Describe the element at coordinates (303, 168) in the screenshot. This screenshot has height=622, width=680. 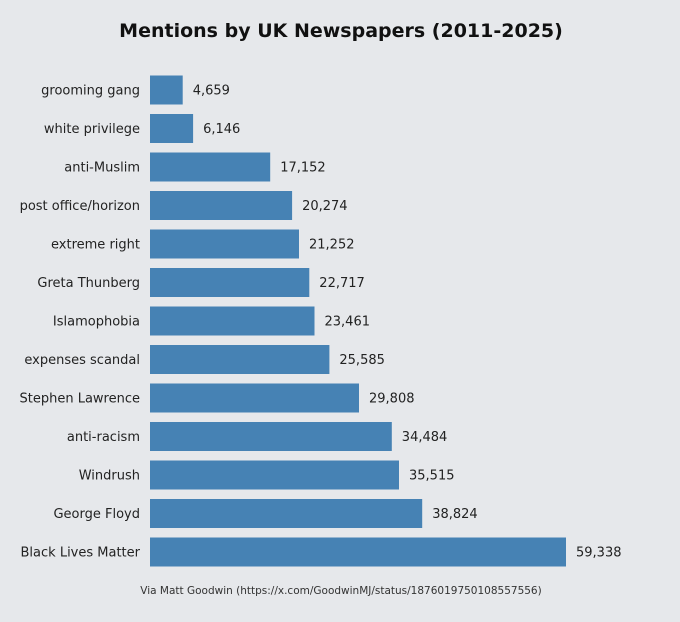
I see `value-label-2: 17,152` at that location.